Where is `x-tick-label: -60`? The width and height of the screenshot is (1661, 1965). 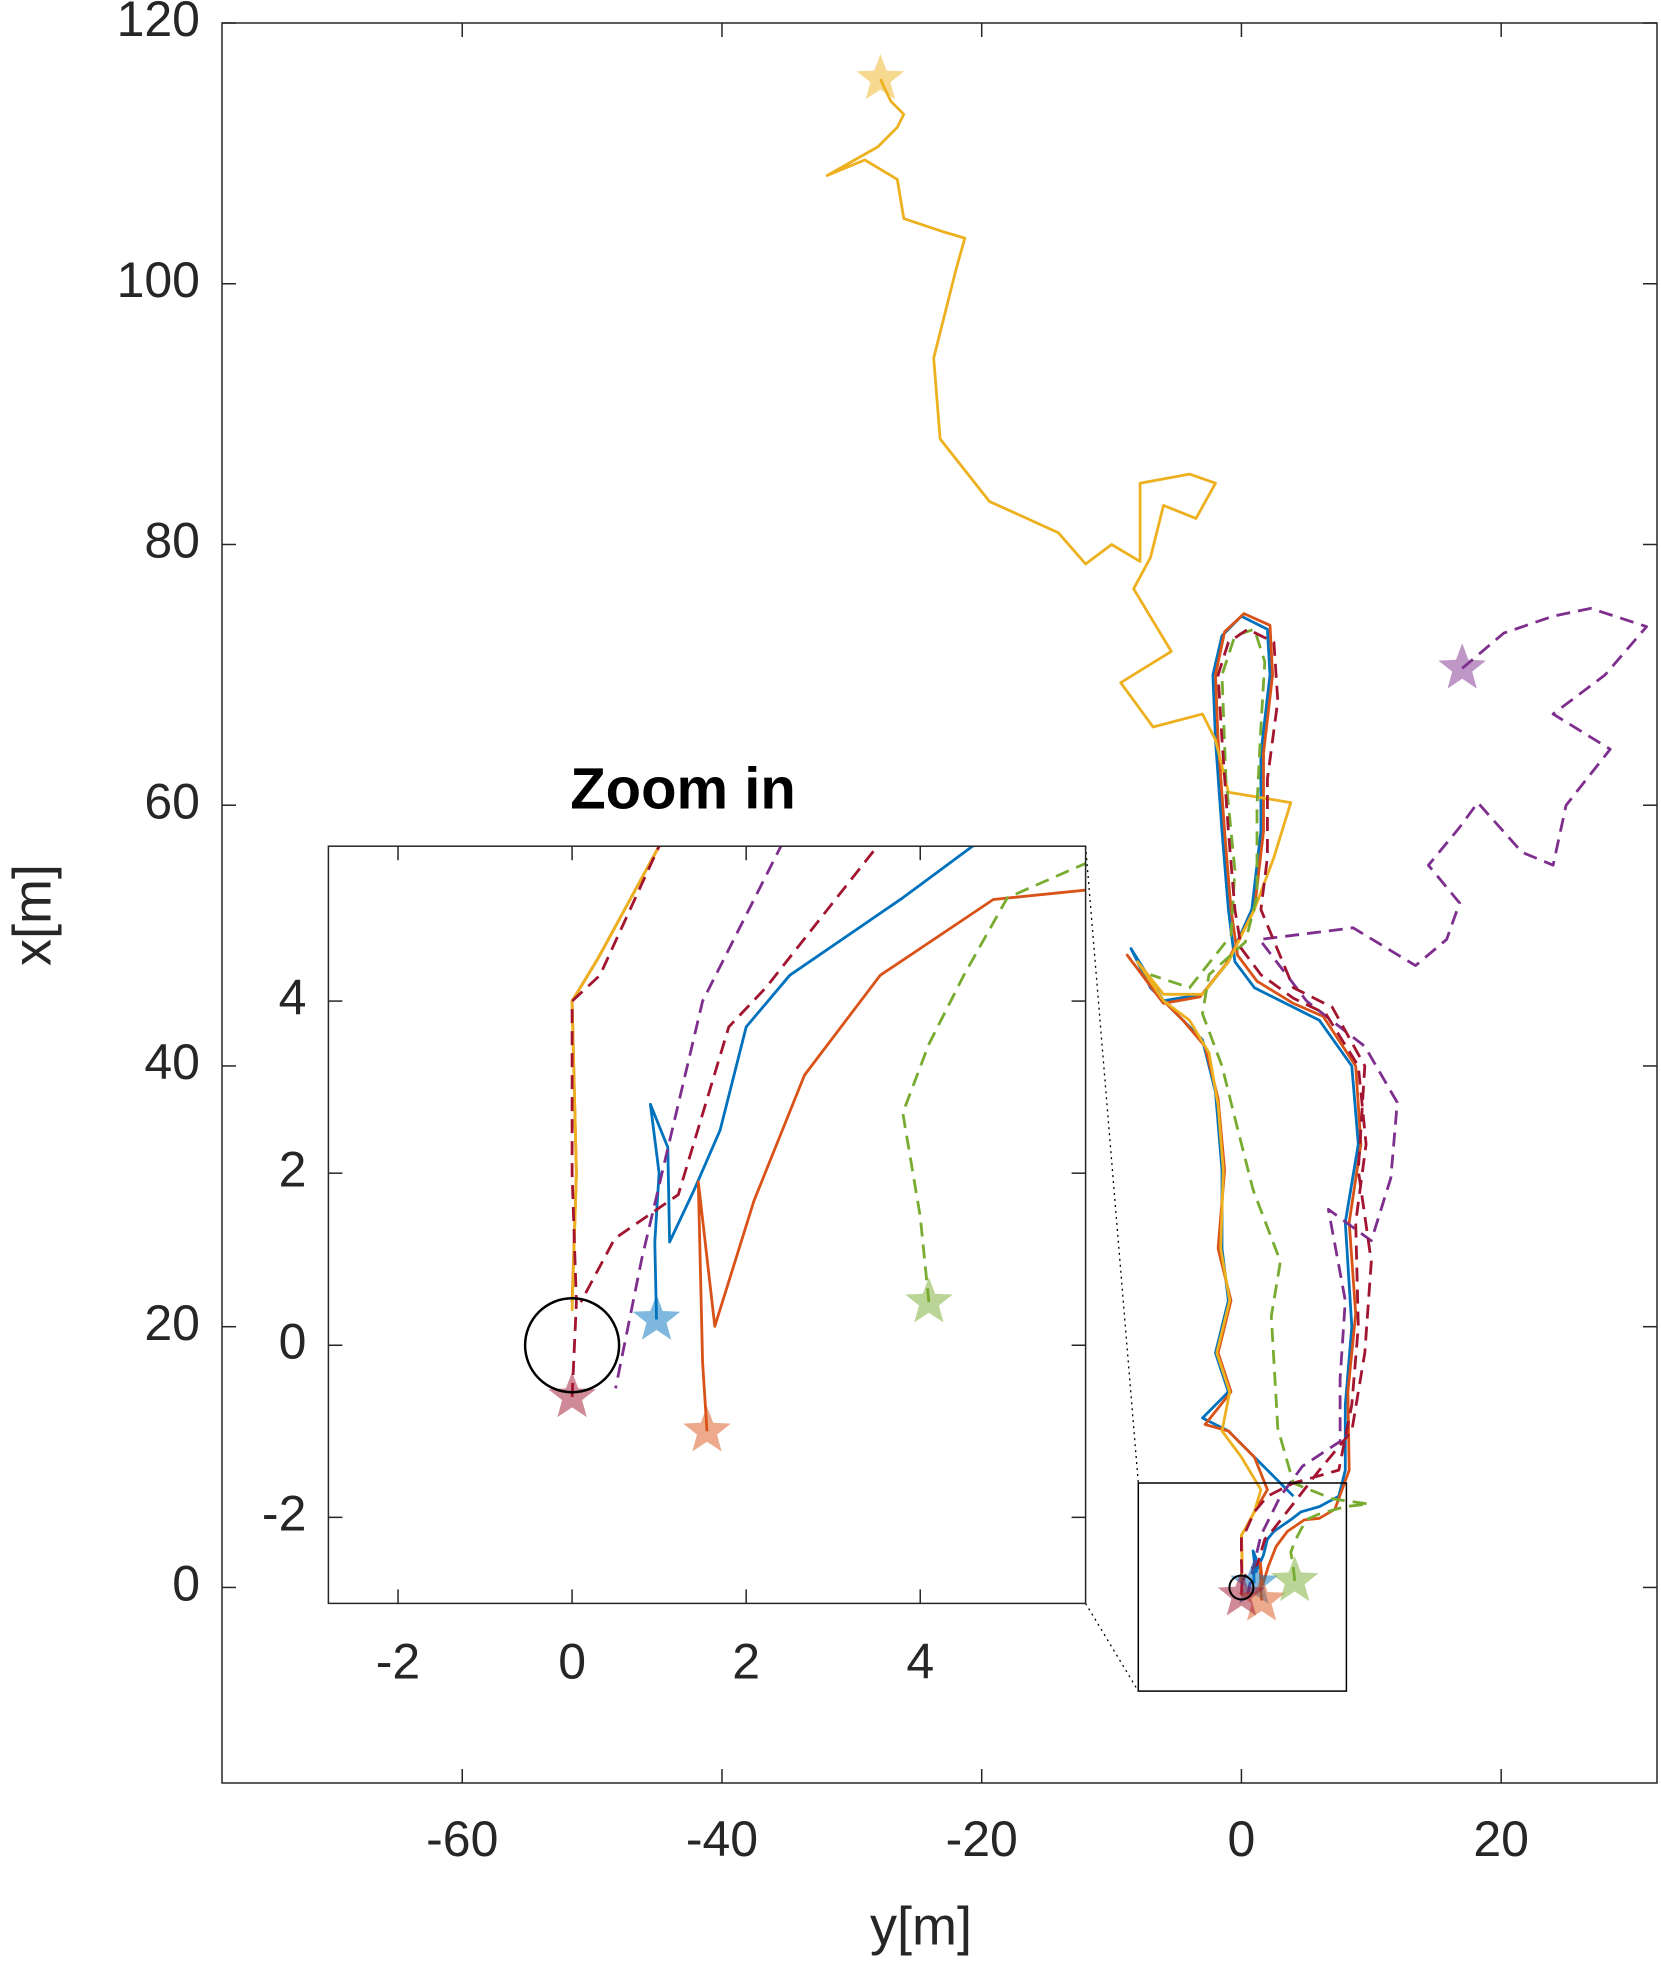 x-tick-label: -60 is located at coordinates (462, 1839).